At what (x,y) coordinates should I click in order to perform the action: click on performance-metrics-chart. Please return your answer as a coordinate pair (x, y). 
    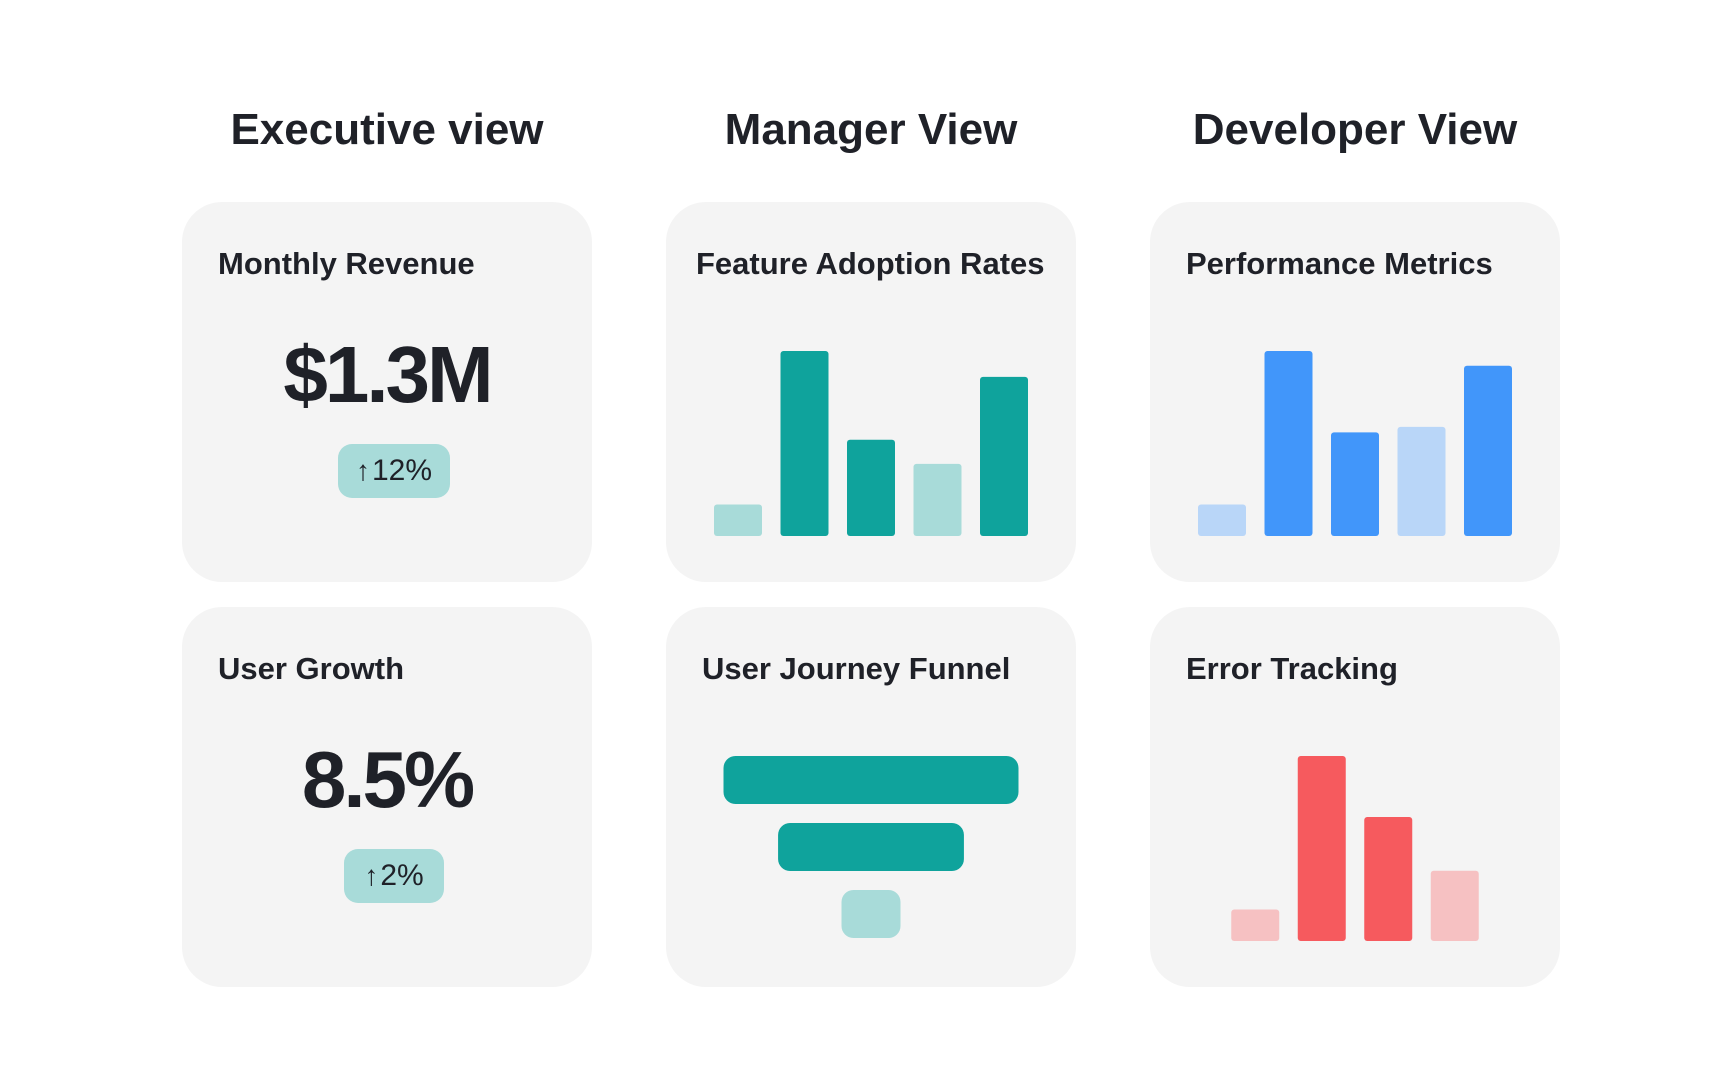
    Looking at the image, I should click on (1355, 443).